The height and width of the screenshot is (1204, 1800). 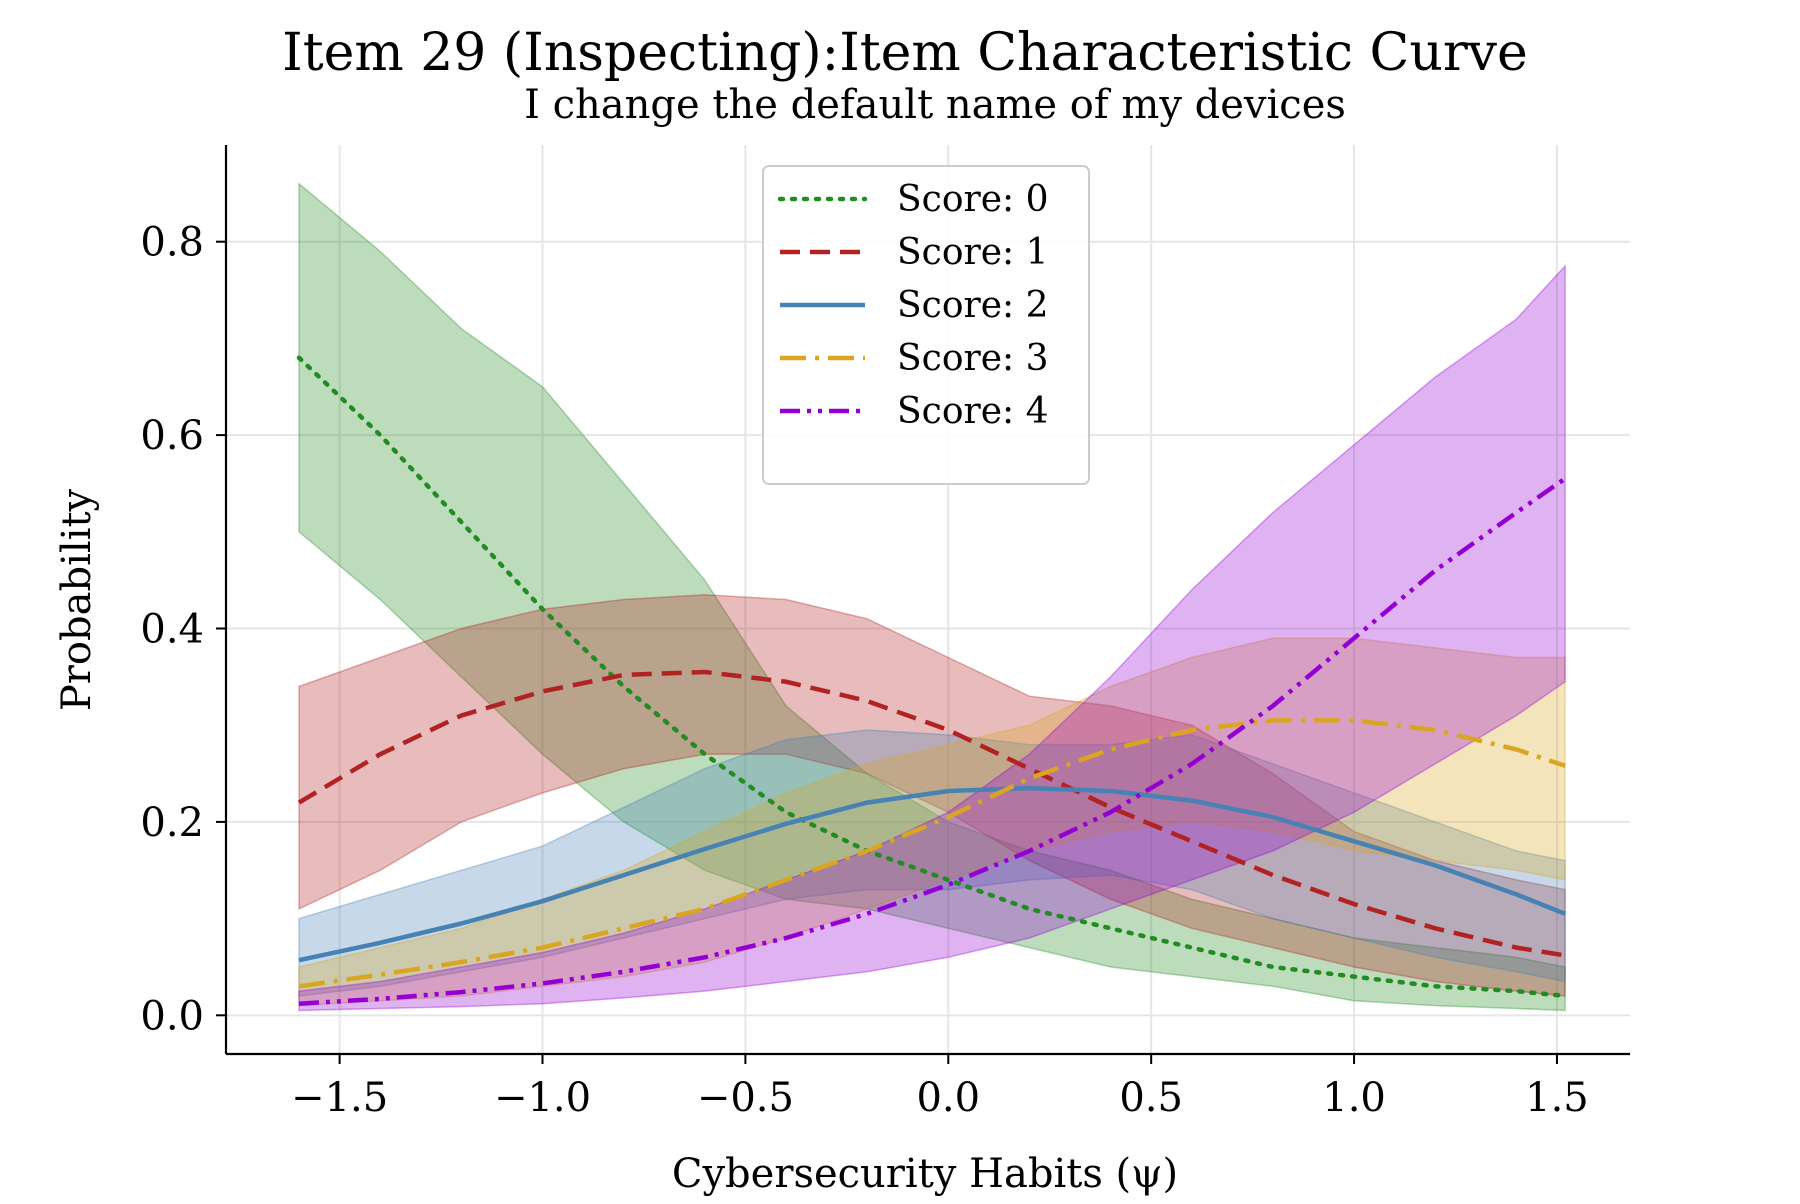 What do you see at coordinates (745, 1098) in the screenshot?
I see `x-tick-label: −0.5` at bounding box center [745, 1098].